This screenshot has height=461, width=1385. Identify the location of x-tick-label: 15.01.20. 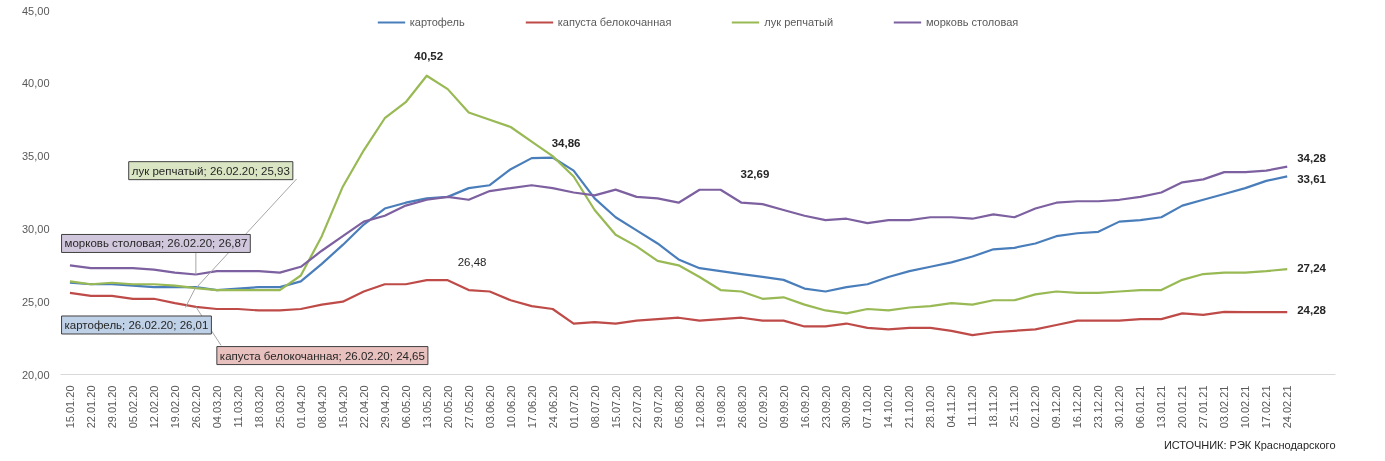
(69, 407).